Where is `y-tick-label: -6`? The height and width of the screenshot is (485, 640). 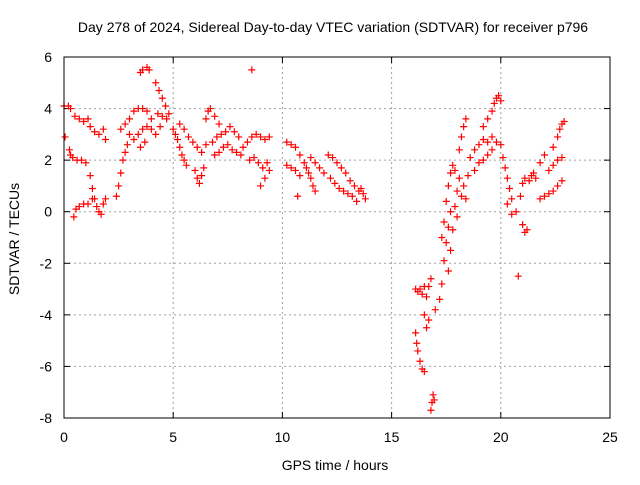
y-tick-label: -6 is located at coordinates (46, 366).